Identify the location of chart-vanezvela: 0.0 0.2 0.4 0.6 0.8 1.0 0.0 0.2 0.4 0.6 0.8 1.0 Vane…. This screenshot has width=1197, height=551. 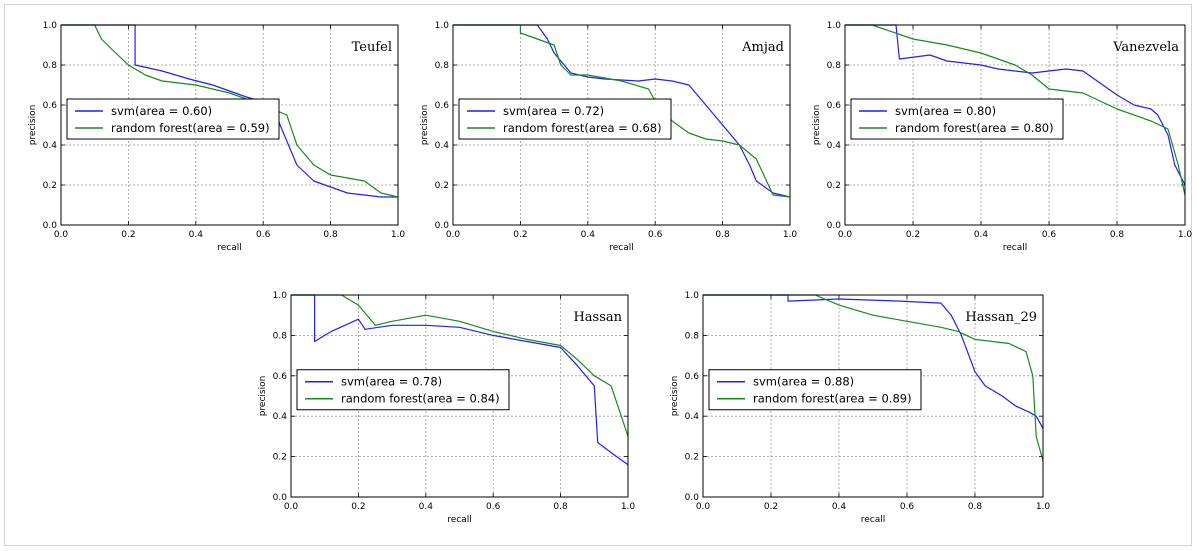
(1002, 137).